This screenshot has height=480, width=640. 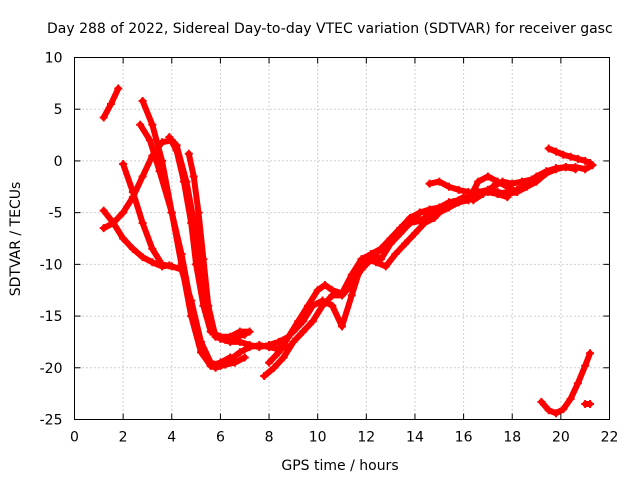 What do you see at coordinates (415, 438) in the screenshot?
I see `x-tick-label: 14` at bounding box center [415, 438].